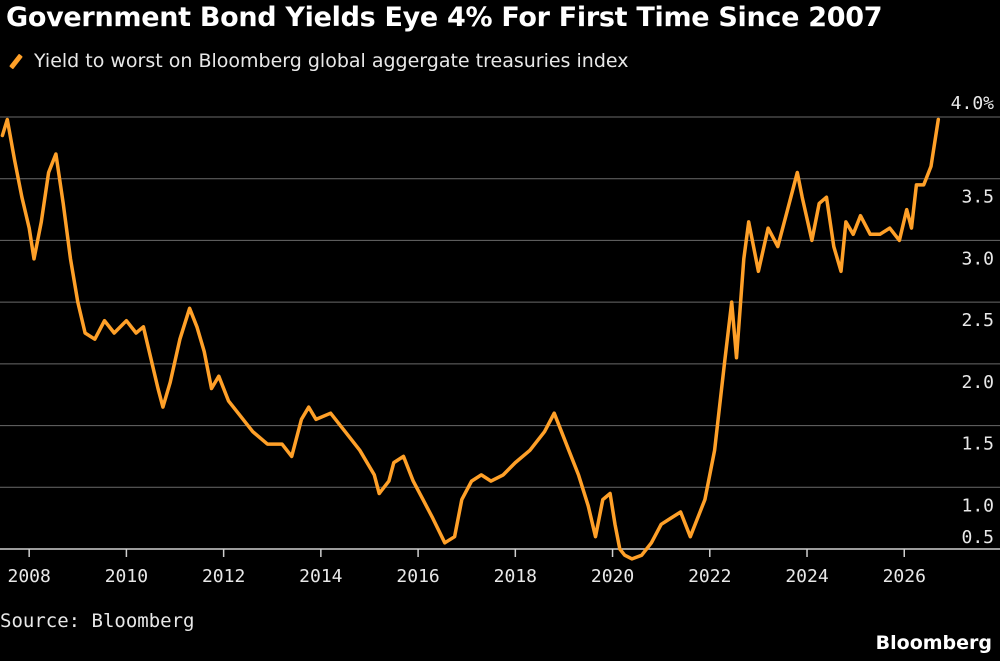 Image resolution: width=1000 pixels, height=661 pixels. Describe the element at coordinates (977, 258) in the screenshot. I see `y-tick-label: 3.0` at that location.